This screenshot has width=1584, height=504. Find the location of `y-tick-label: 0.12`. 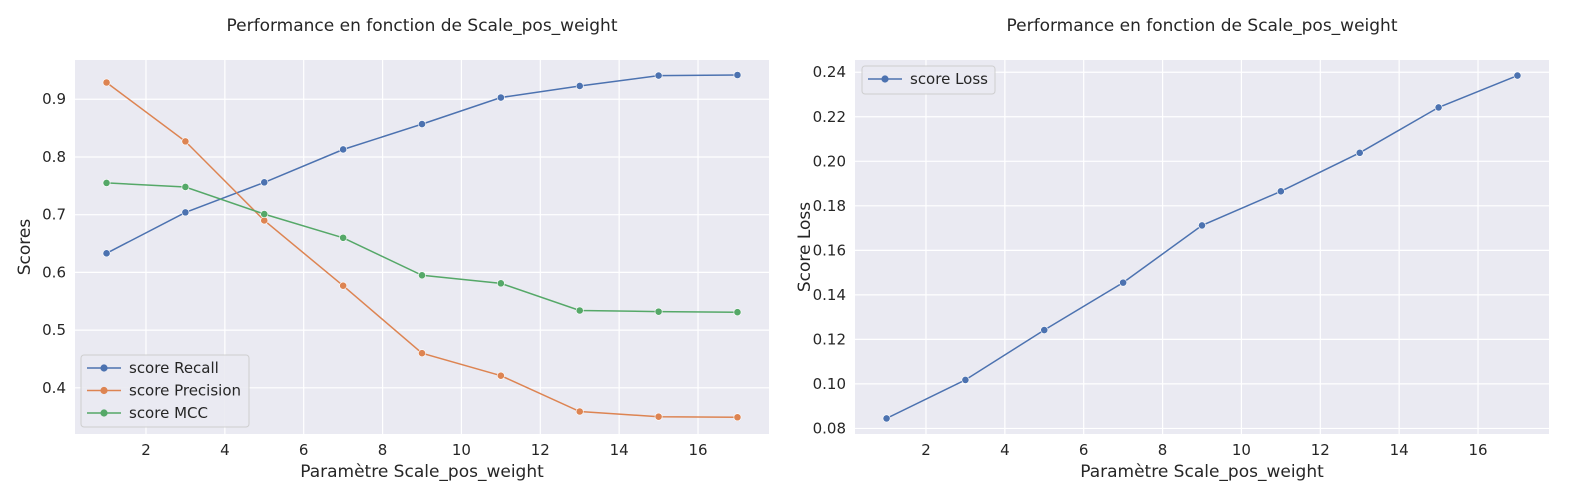

y-tick-label: 0.12 is located at coordinates (829, 339).